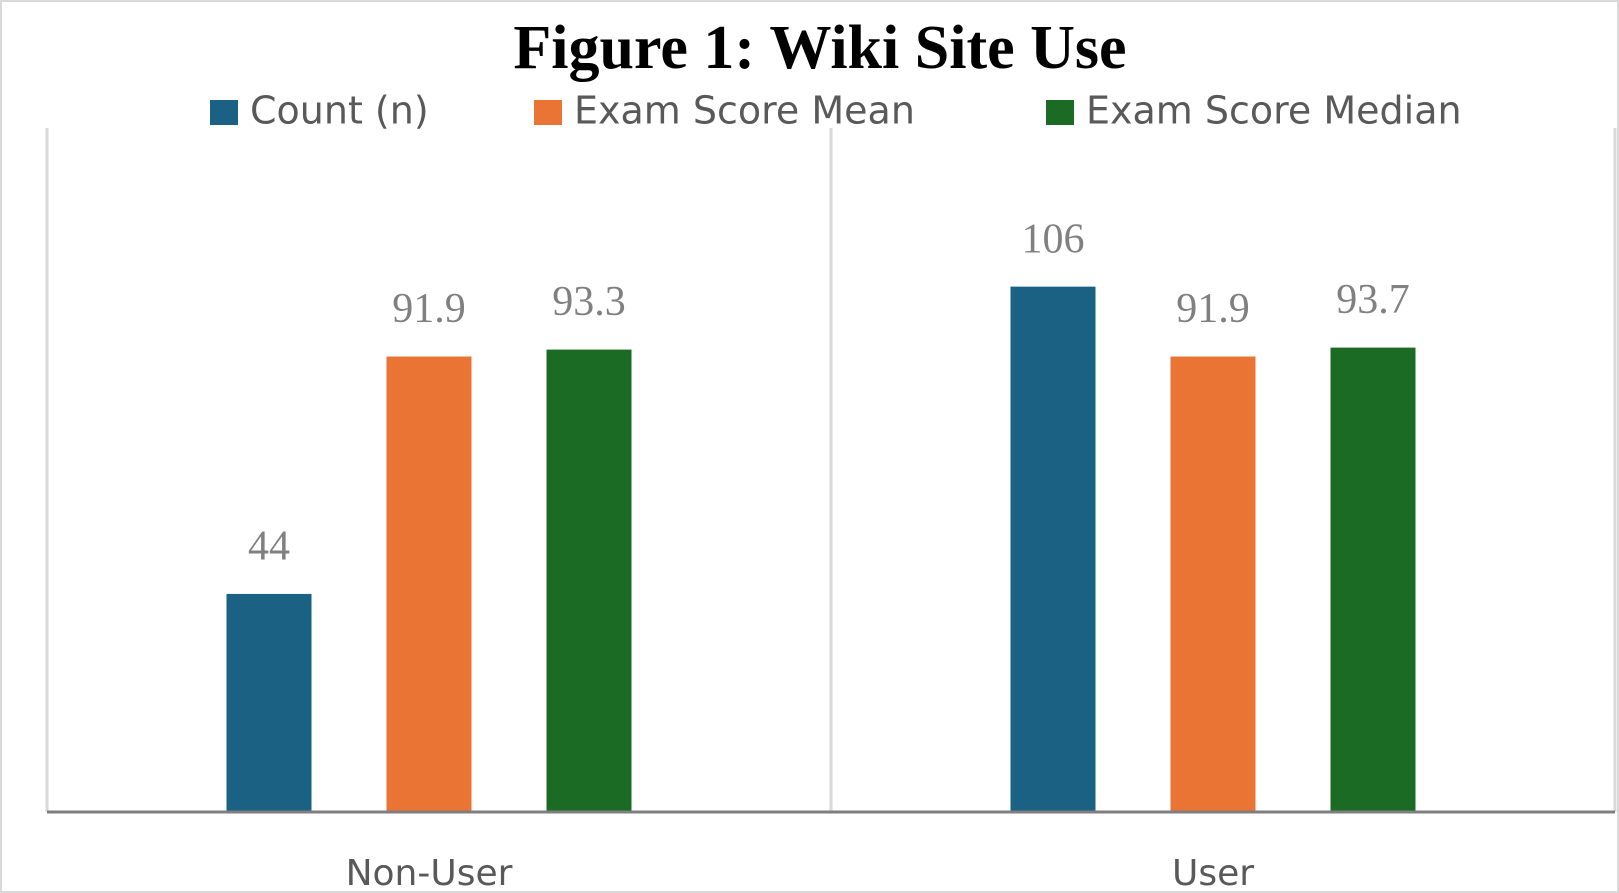 The height and width of the screenshot is (893, 1619). What do you see at coordinates (819, 48) in the screenshot?
I see `chart-title: Figure 1: Wiki Site Use` at bounding box center [819, 48].